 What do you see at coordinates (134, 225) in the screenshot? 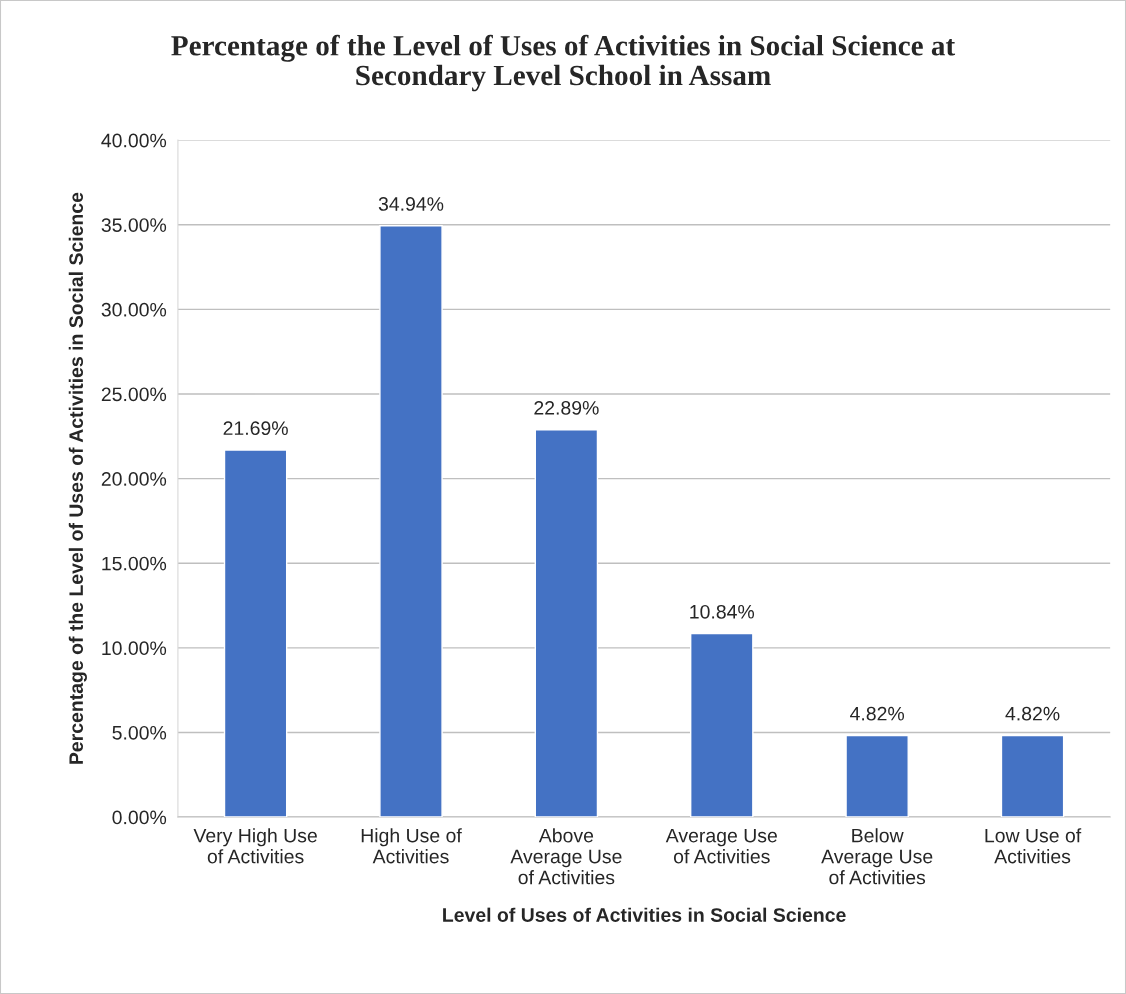
I see `y-tick-label: 35.00%` at bounding box center [134, 225].